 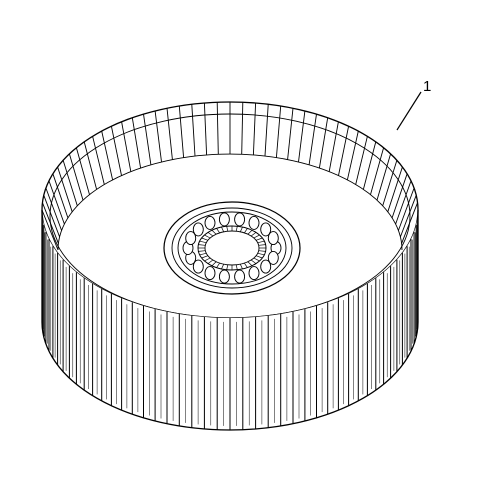 I want to click on hub-bore-inner, so click(x=232, y=248).